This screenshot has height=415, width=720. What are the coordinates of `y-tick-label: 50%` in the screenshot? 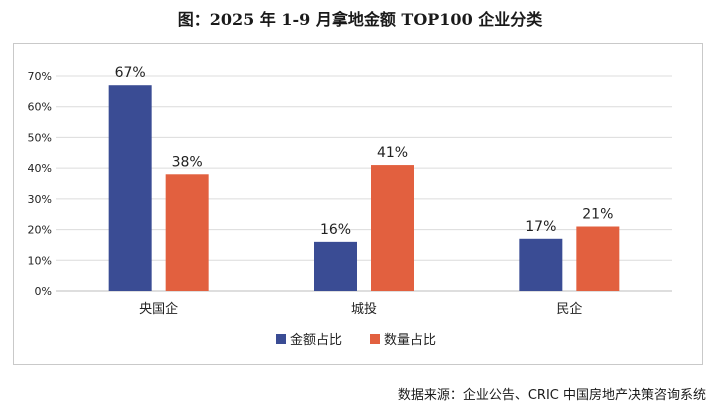 It's located at (40, 137).